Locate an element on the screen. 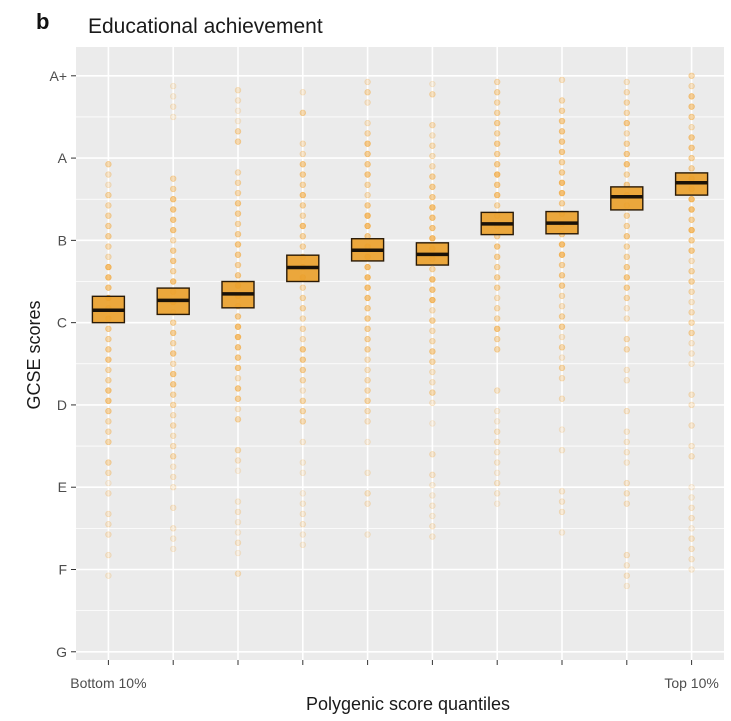 Image resolution: width=731 pixels, height=721 pixels. chart-title: Educational achievement is located at coordinates (205, 26).